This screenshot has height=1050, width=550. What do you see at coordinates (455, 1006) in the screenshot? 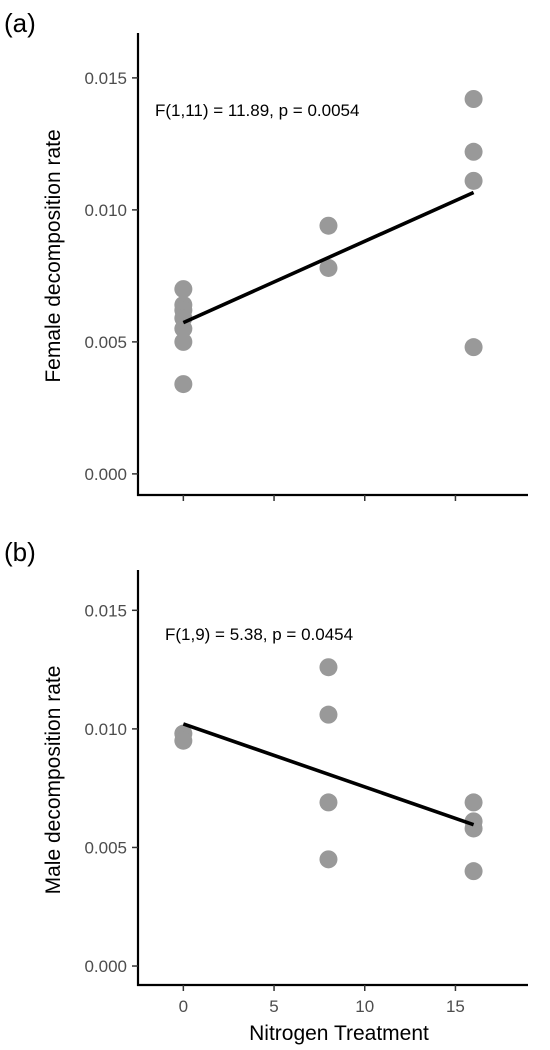
I see `x-tick-label: 15` at bounding box center [455, 1006].